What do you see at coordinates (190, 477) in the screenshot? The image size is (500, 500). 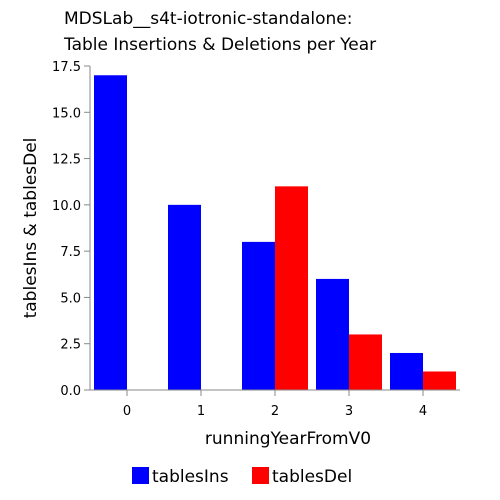 I see `legend-label-tablesIns: tablesIns` at bounding box center [190, 477].